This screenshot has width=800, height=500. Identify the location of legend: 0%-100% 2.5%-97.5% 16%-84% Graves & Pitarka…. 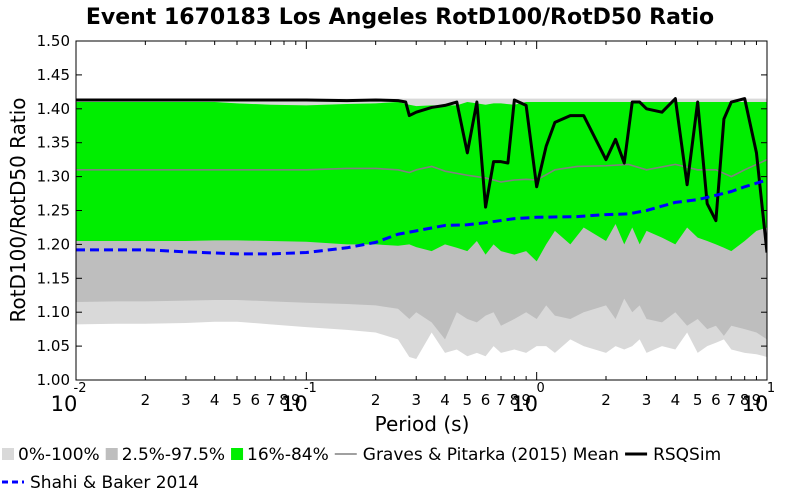
(361, 469).